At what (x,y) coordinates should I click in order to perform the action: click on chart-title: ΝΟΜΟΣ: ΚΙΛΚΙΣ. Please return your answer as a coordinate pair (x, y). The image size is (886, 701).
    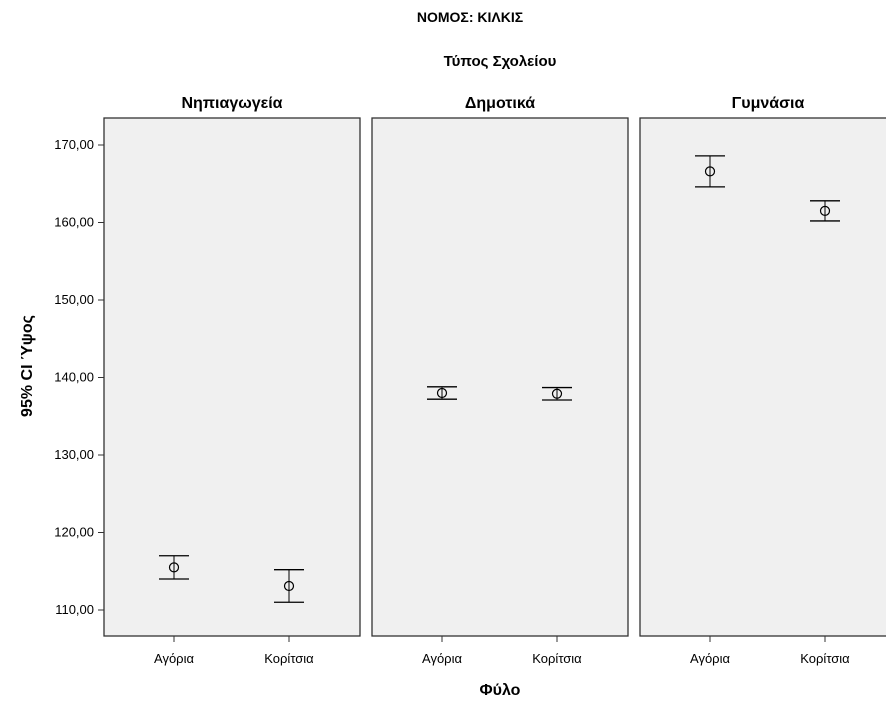
    Looking at the image, I should click on (470, 17).